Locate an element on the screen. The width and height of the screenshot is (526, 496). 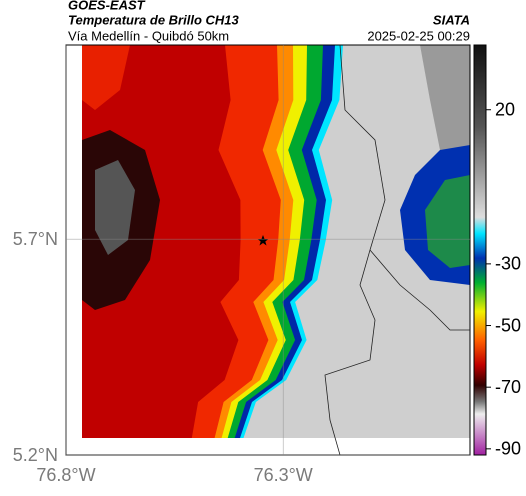
product: Temperatura de Brillo CH13 is located at coordinates (154, 19).